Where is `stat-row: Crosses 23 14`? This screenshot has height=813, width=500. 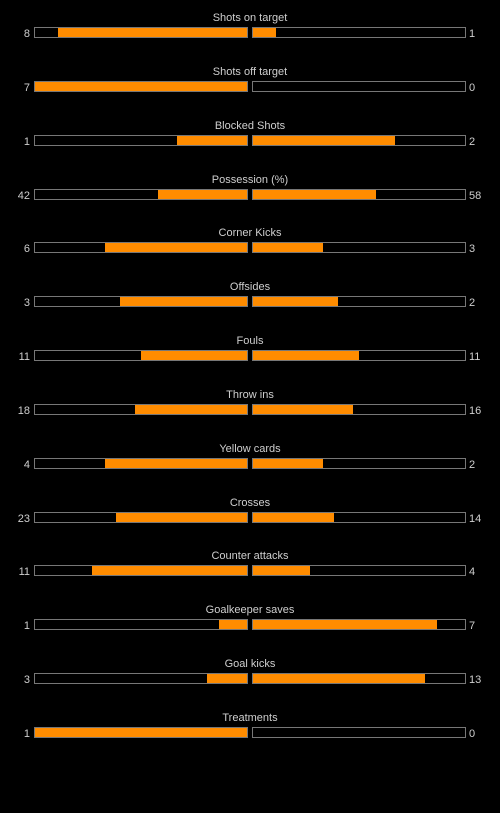 stat-row: Crosses 23 14 is located at coordinates (250, 522).